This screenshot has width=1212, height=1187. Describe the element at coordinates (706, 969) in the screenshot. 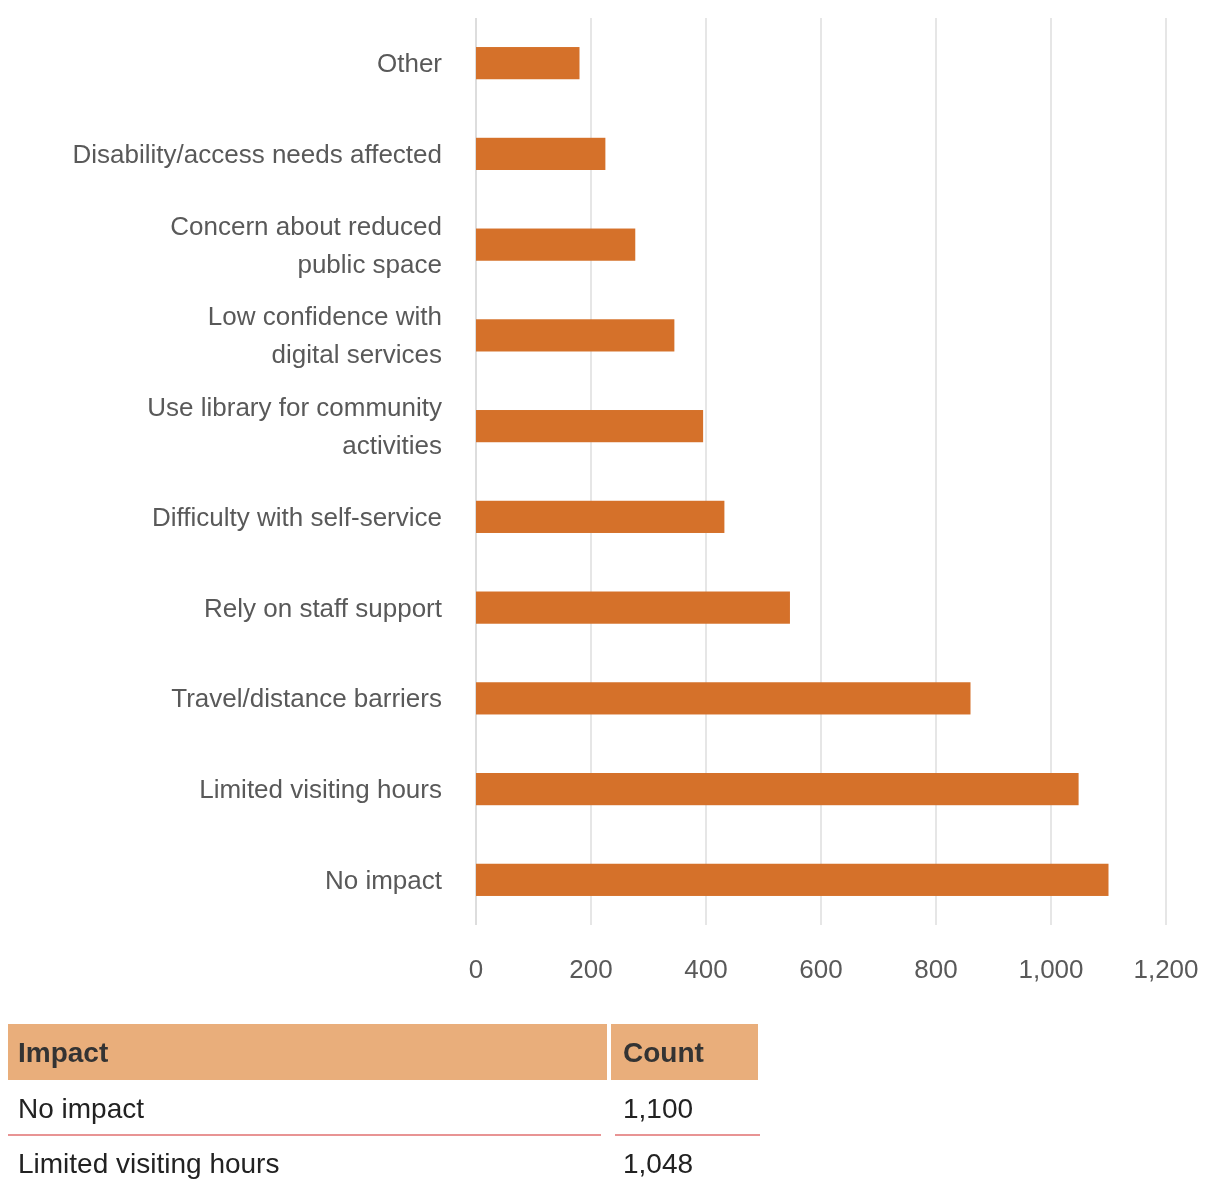

I see `x-tick-label: 400` at that location.